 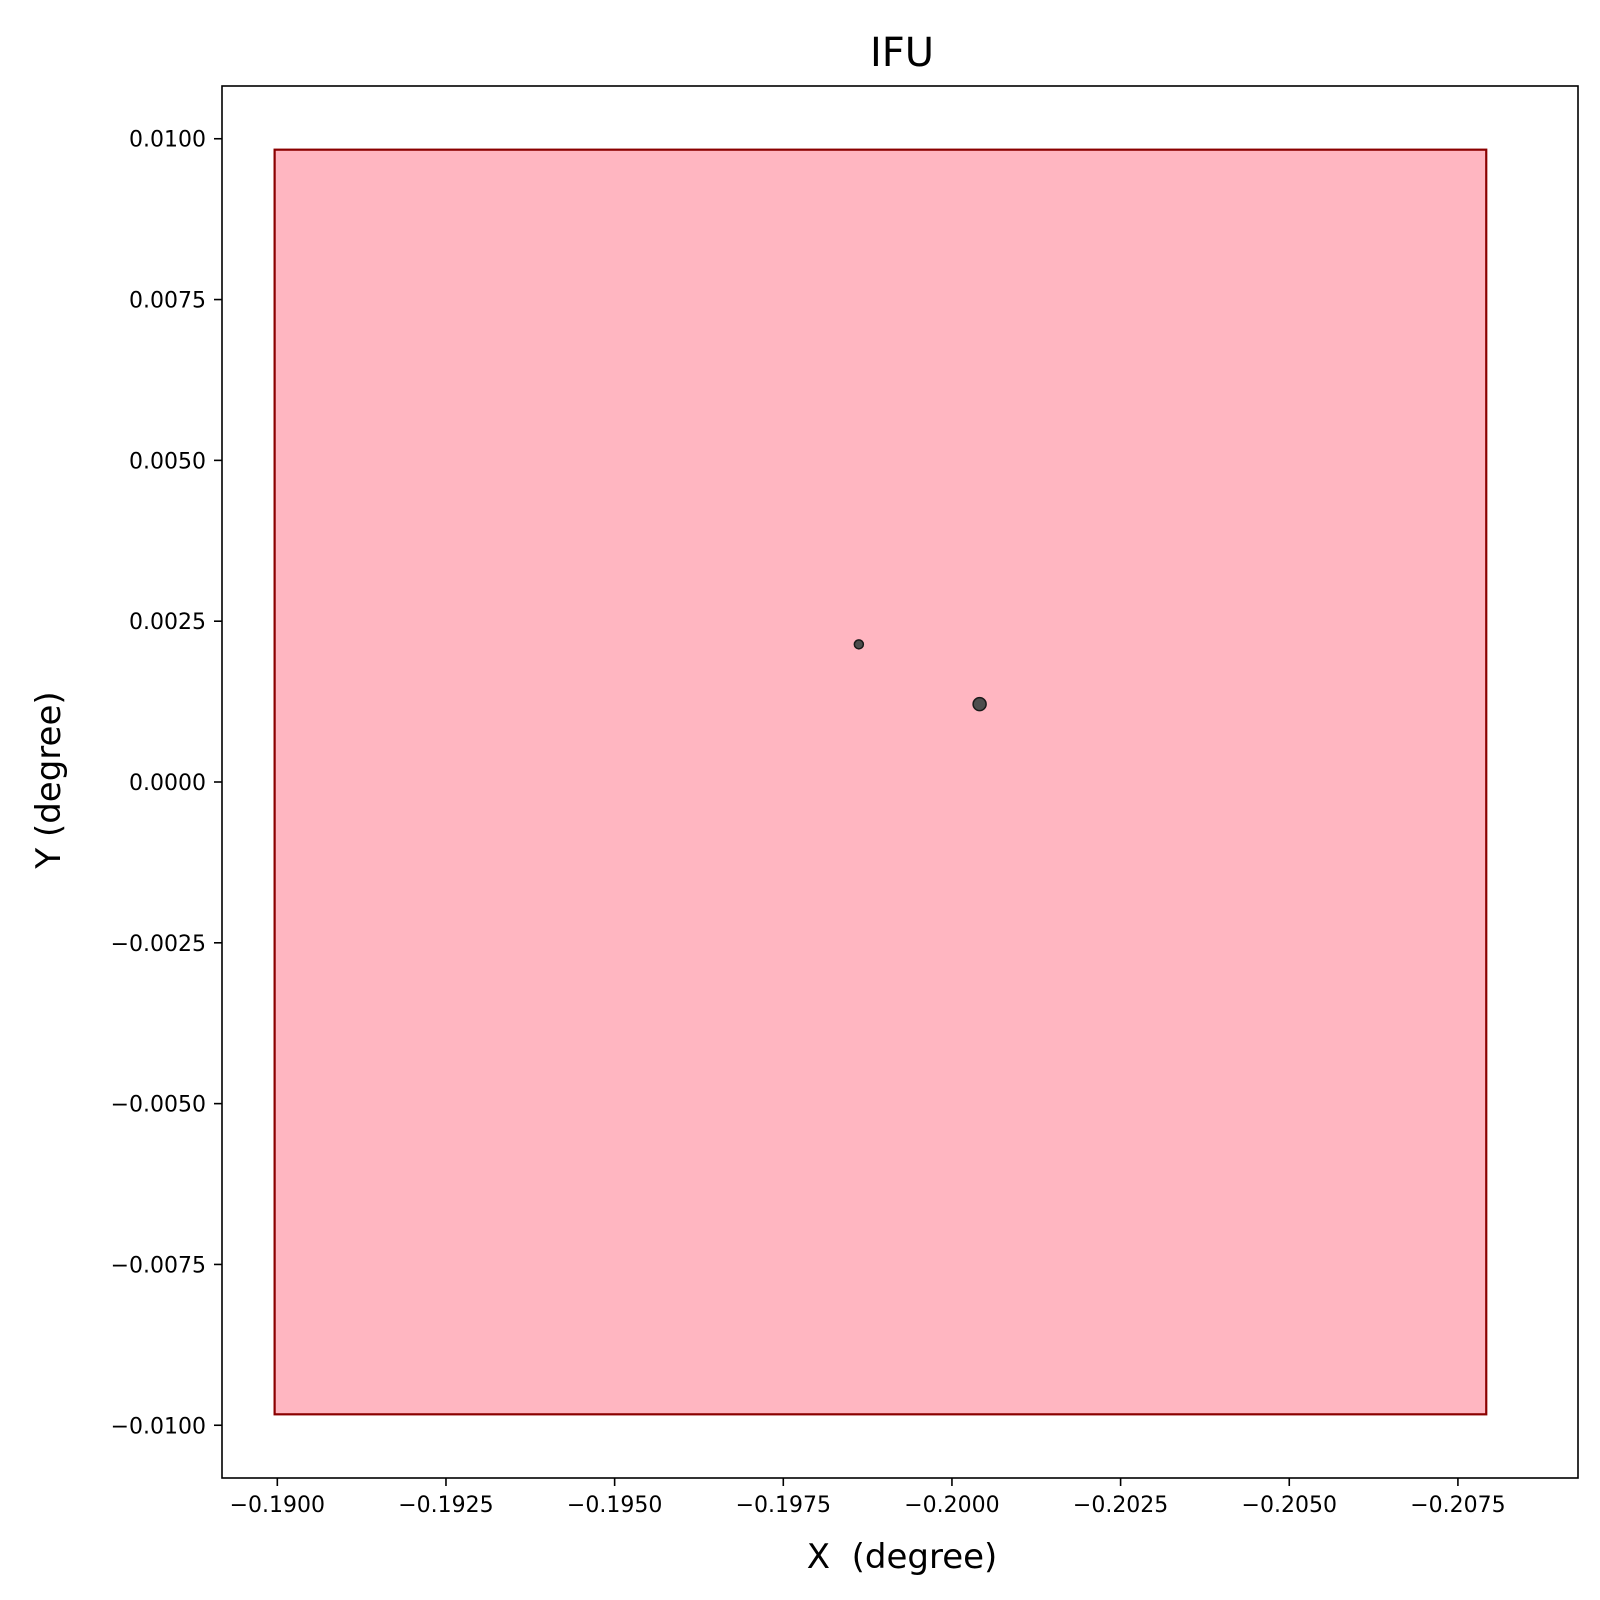 What do you see at coordinates (1120, 1505) in the screenshot?
I see `x-tick-label: −0.2025` at bounding box center [1120, 1505].